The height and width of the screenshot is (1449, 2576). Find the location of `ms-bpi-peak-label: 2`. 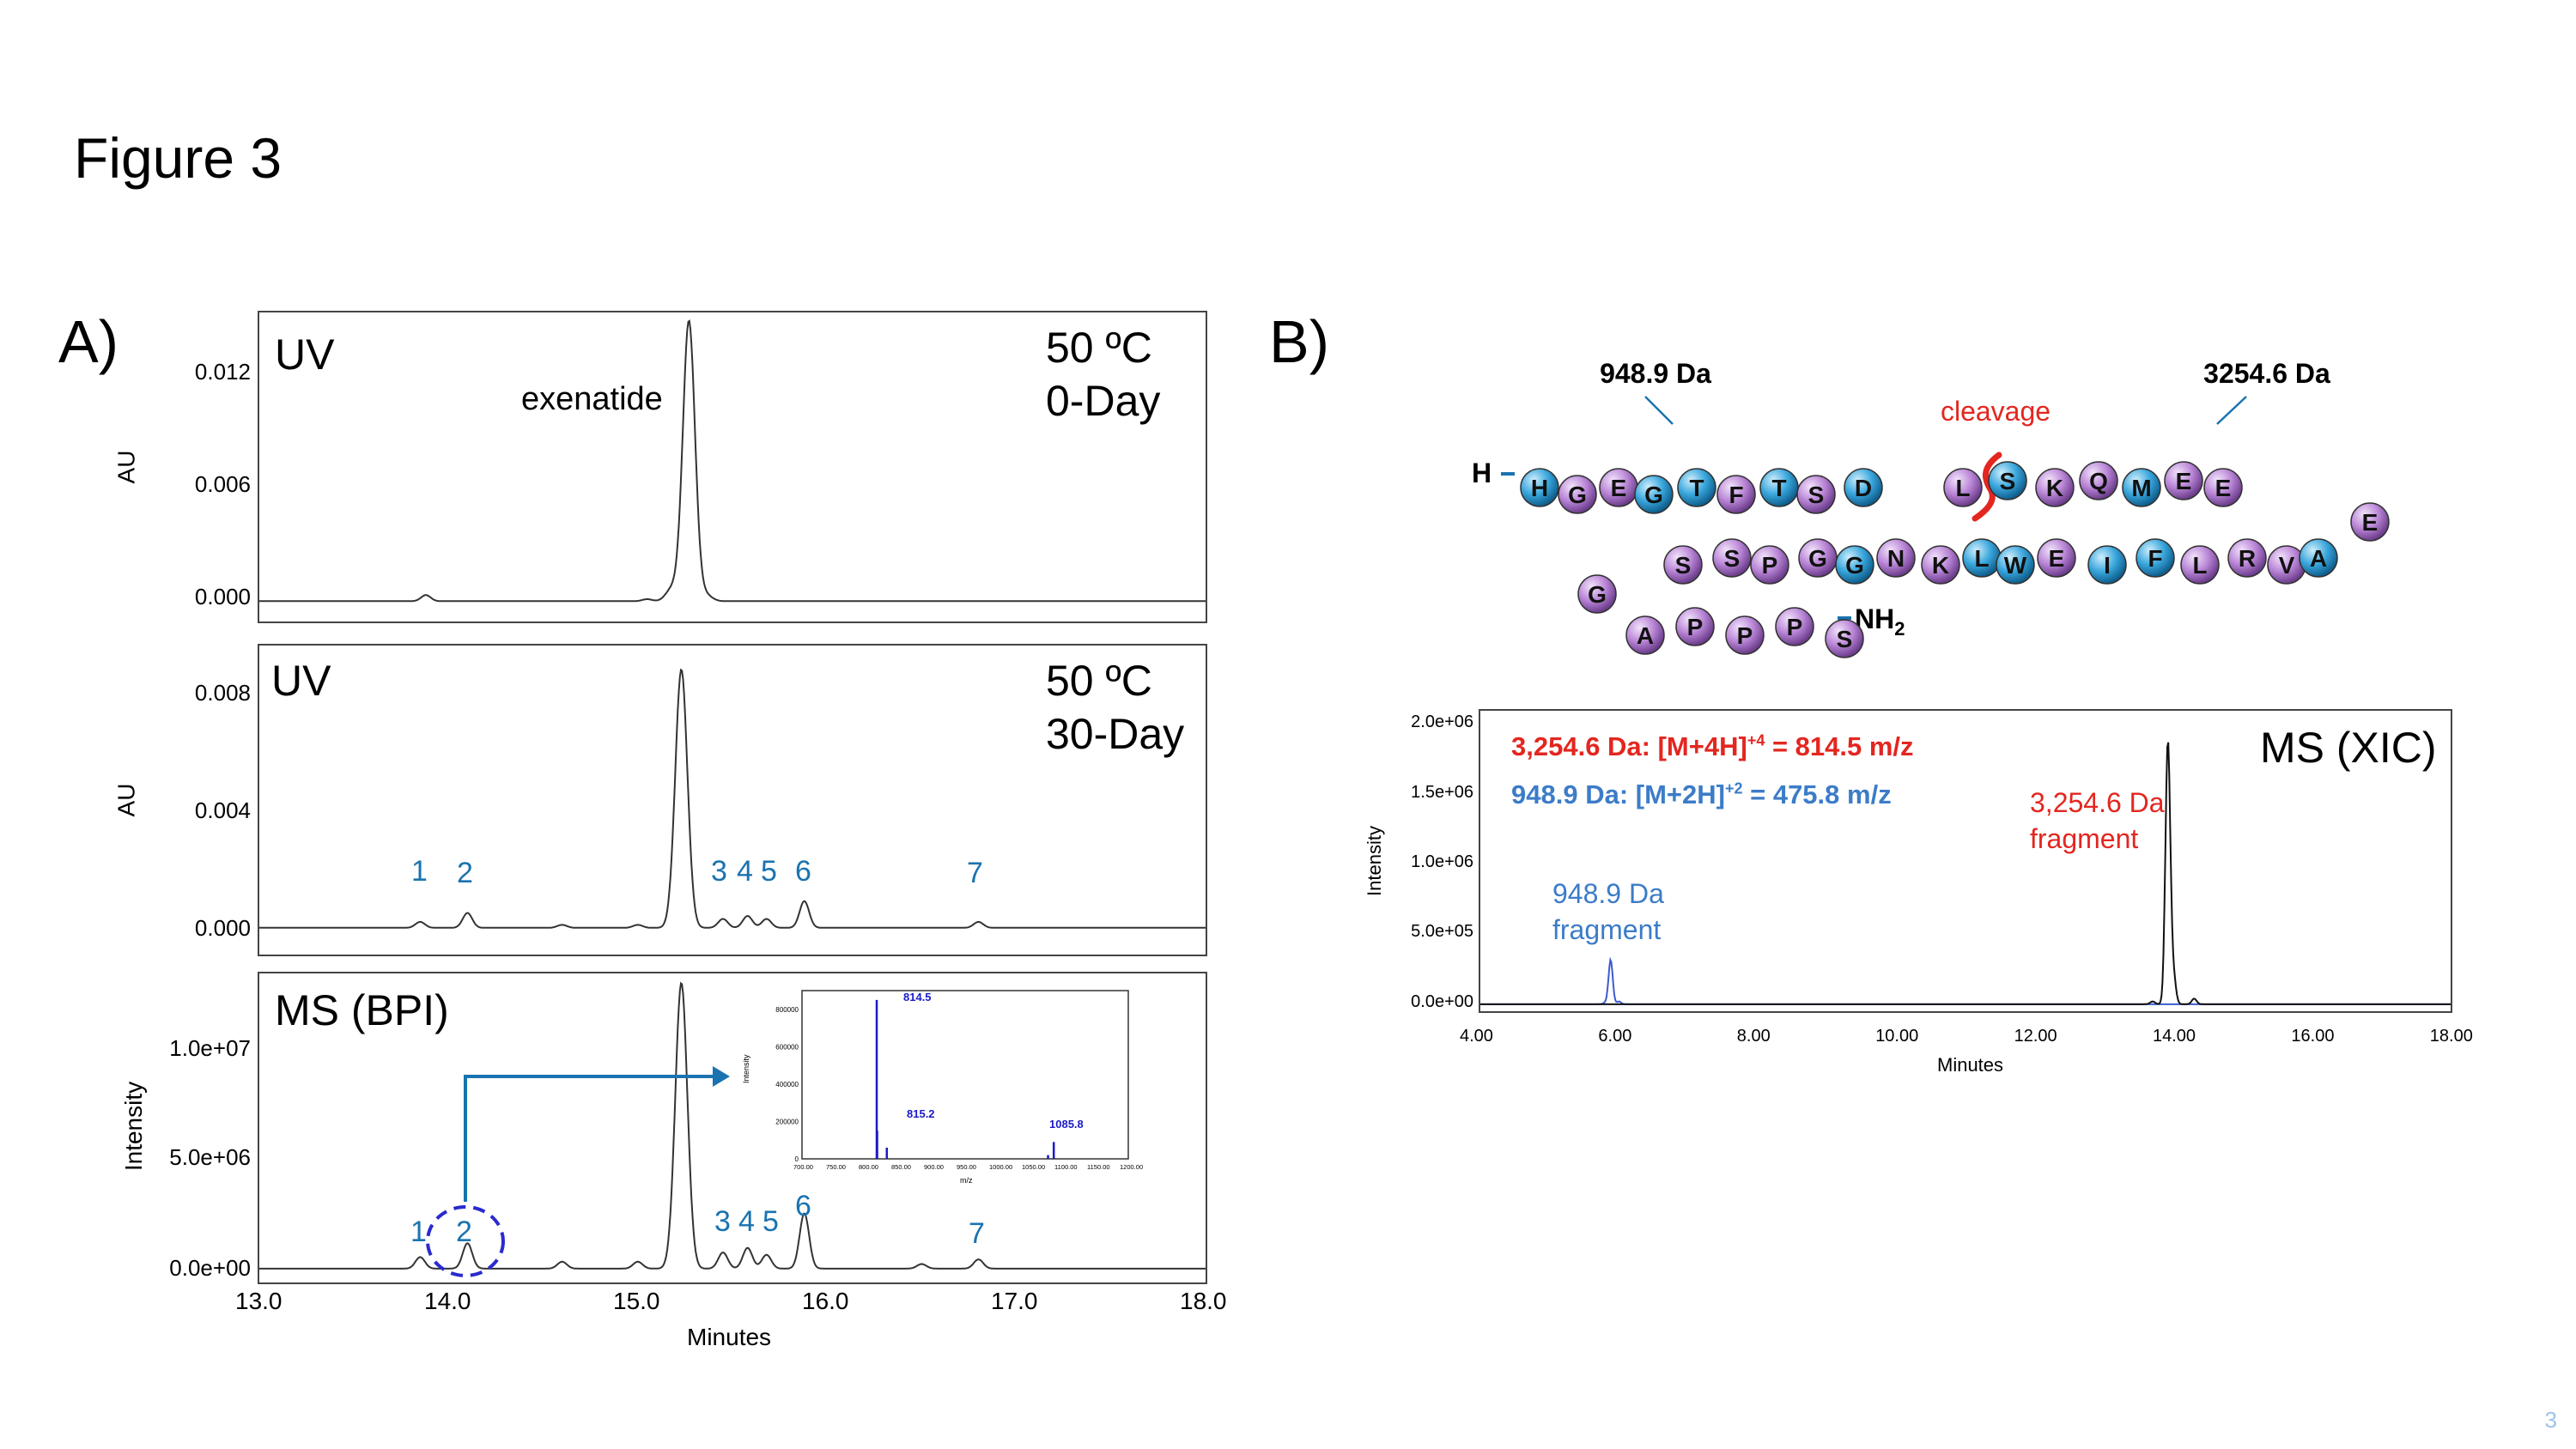

ms-bpi-peak-label: 2 is located at coordinates (464, 1232).